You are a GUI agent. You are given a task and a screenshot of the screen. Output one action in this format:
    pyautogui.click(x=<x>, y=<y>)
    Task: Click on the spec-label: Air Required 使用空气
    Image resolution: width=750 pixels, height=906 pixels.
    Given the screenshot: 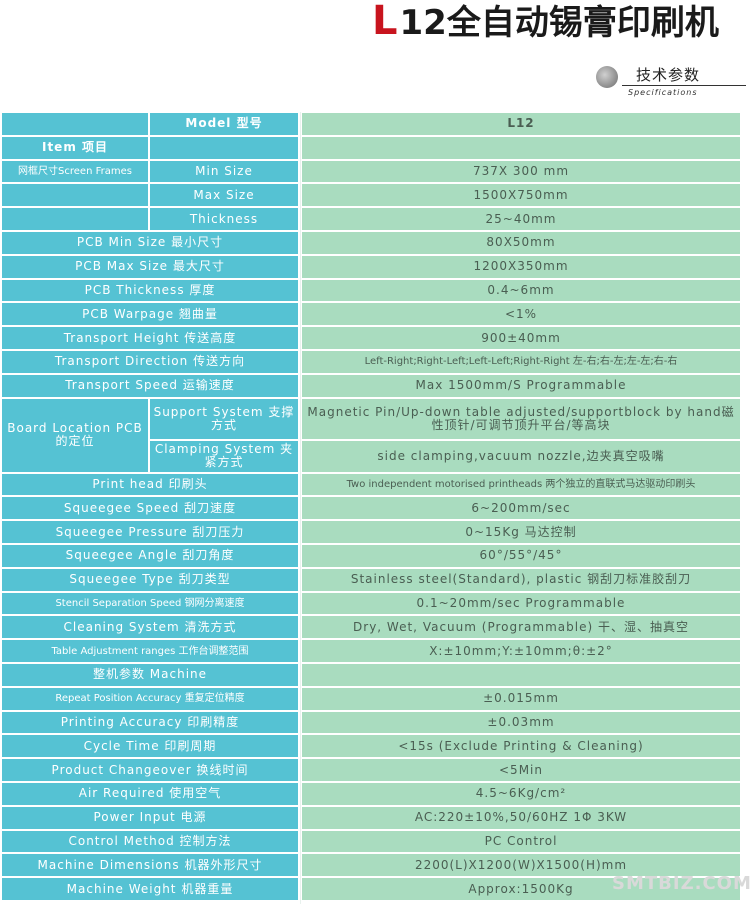 What is the action you would take?
    pyautogui.click(x=150, y=794)
    